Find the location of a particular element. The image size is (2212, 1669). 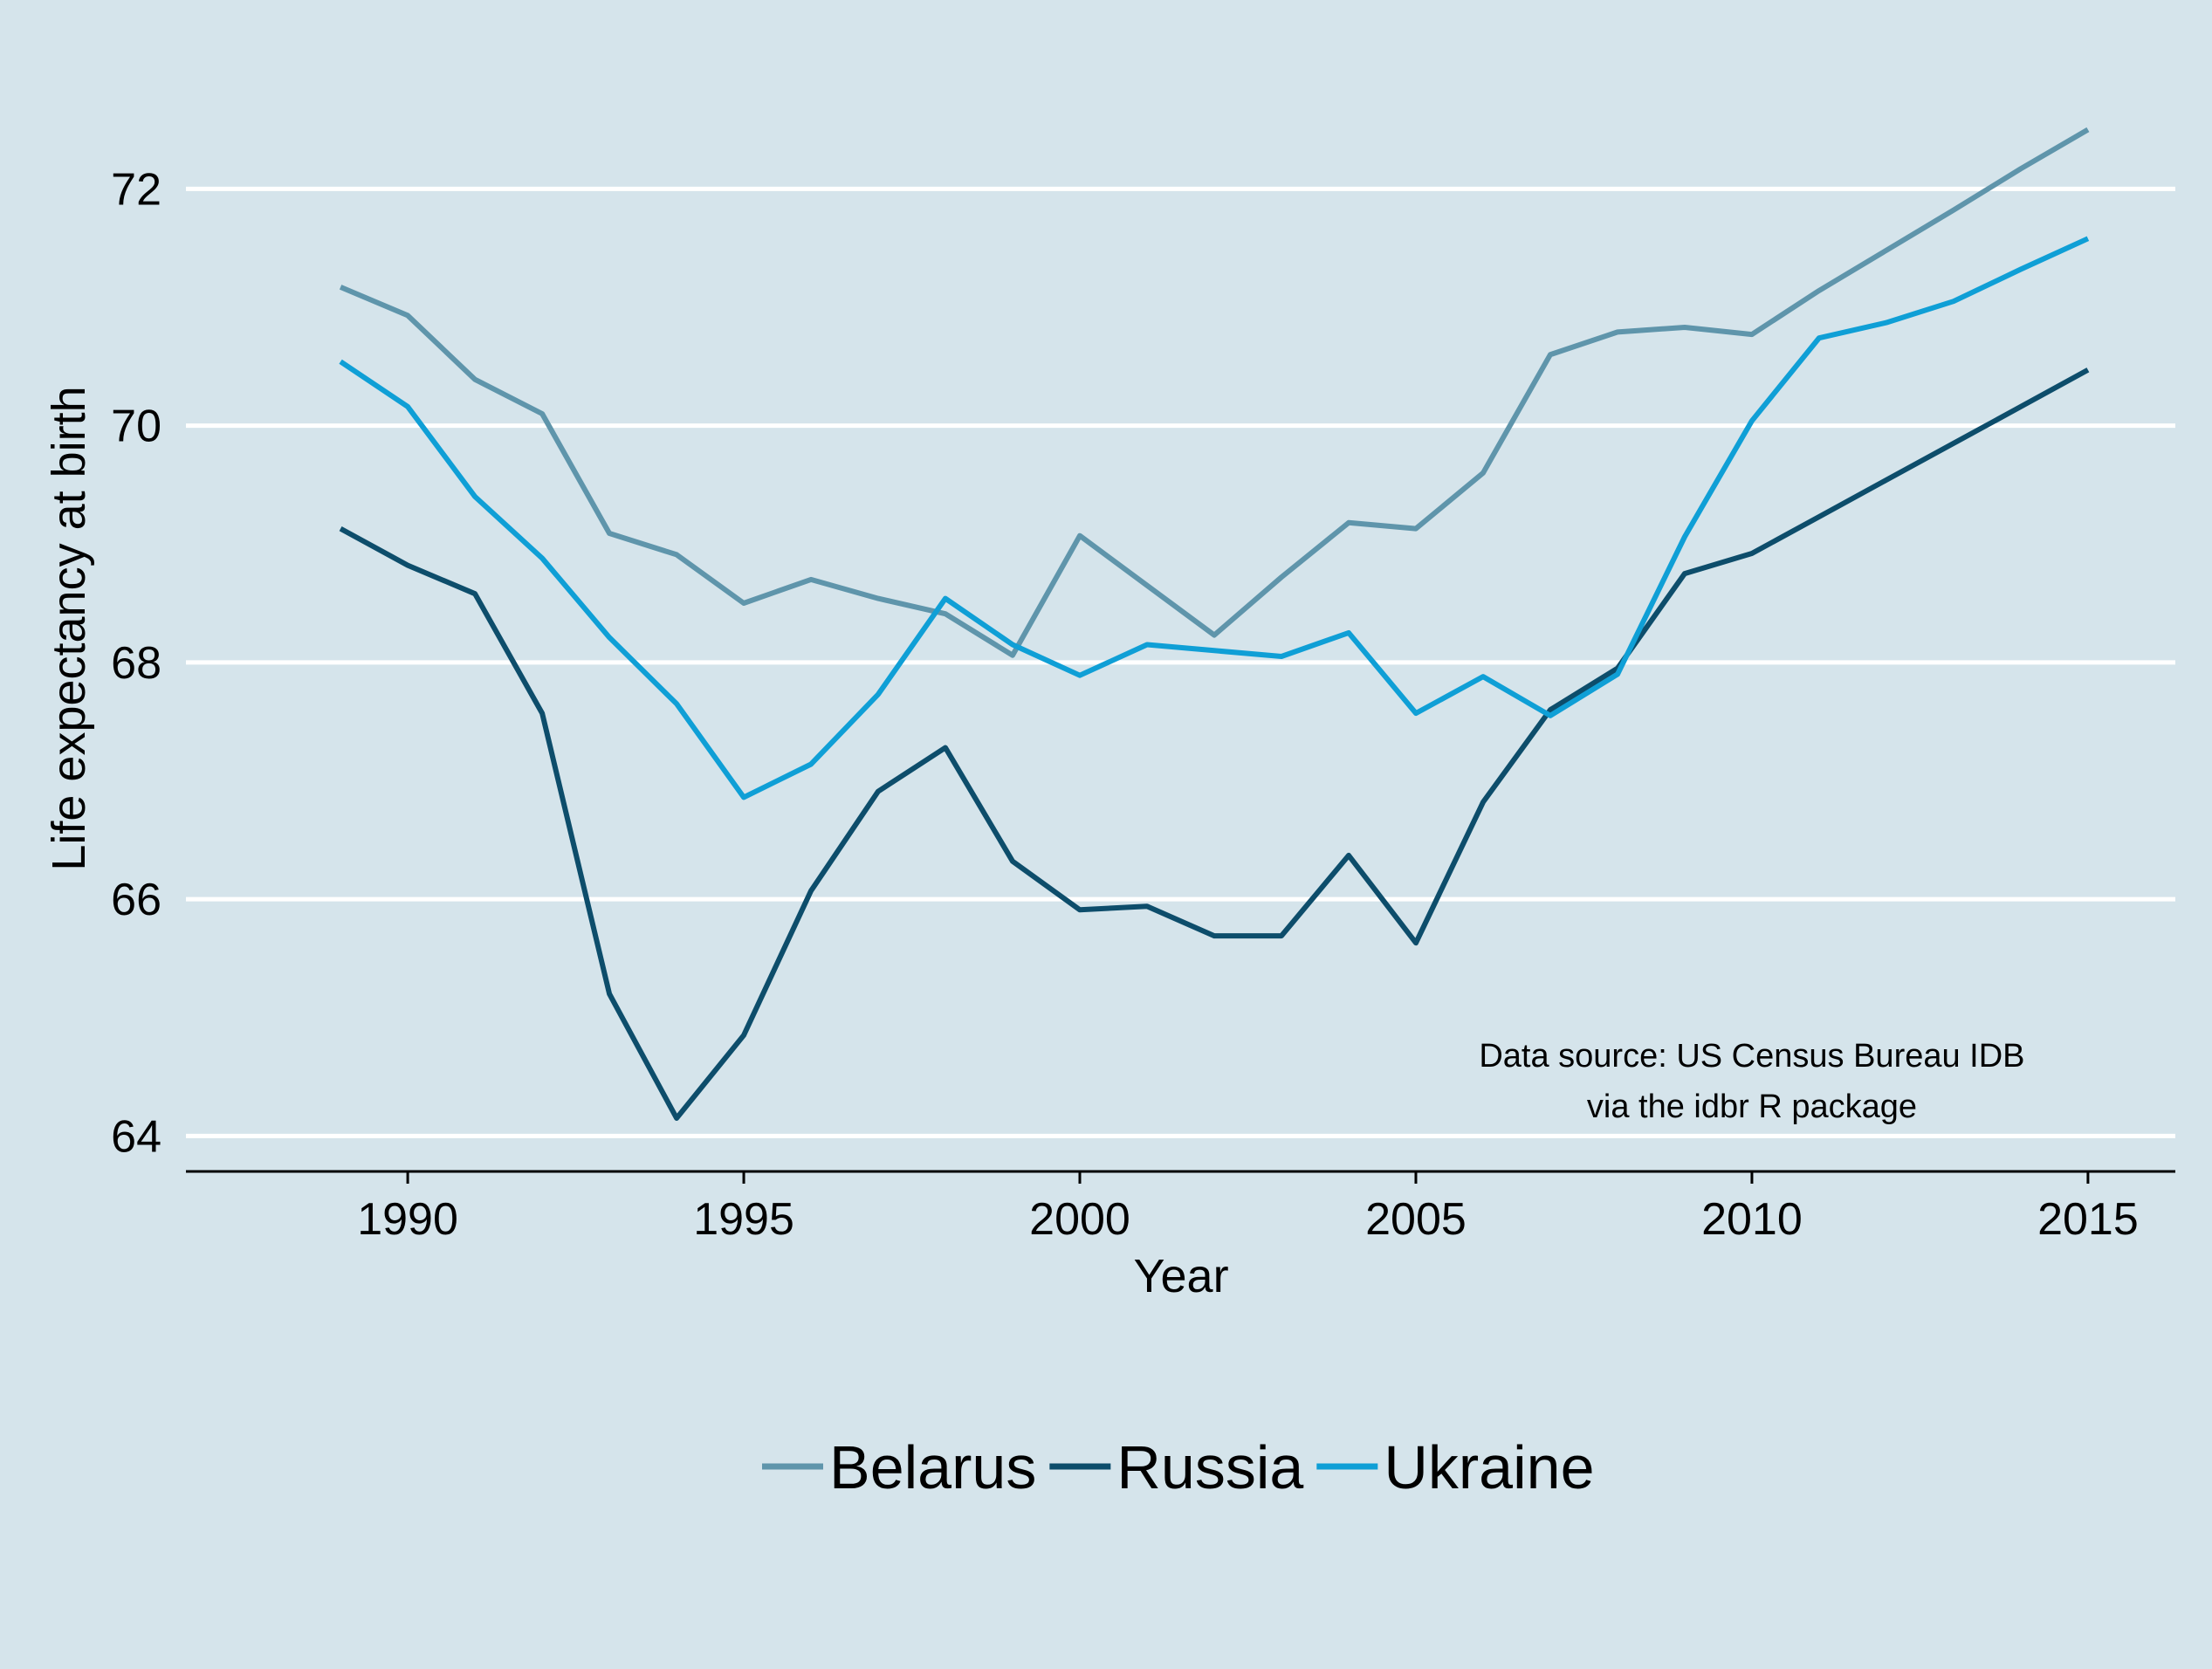

x-tick-label-2010: 2010 is located at coordinates (1752, 1219).